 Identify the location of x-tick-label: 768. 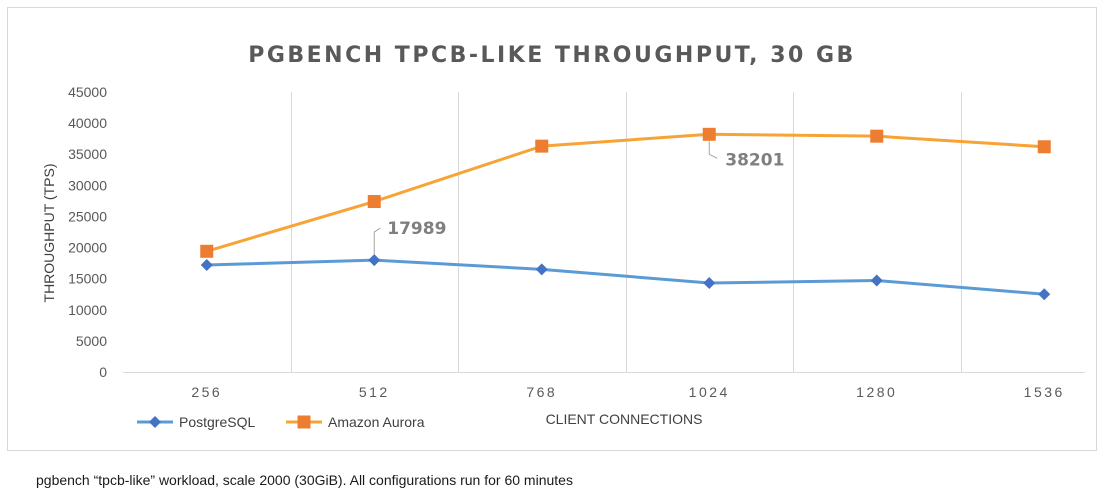
(541, 392).